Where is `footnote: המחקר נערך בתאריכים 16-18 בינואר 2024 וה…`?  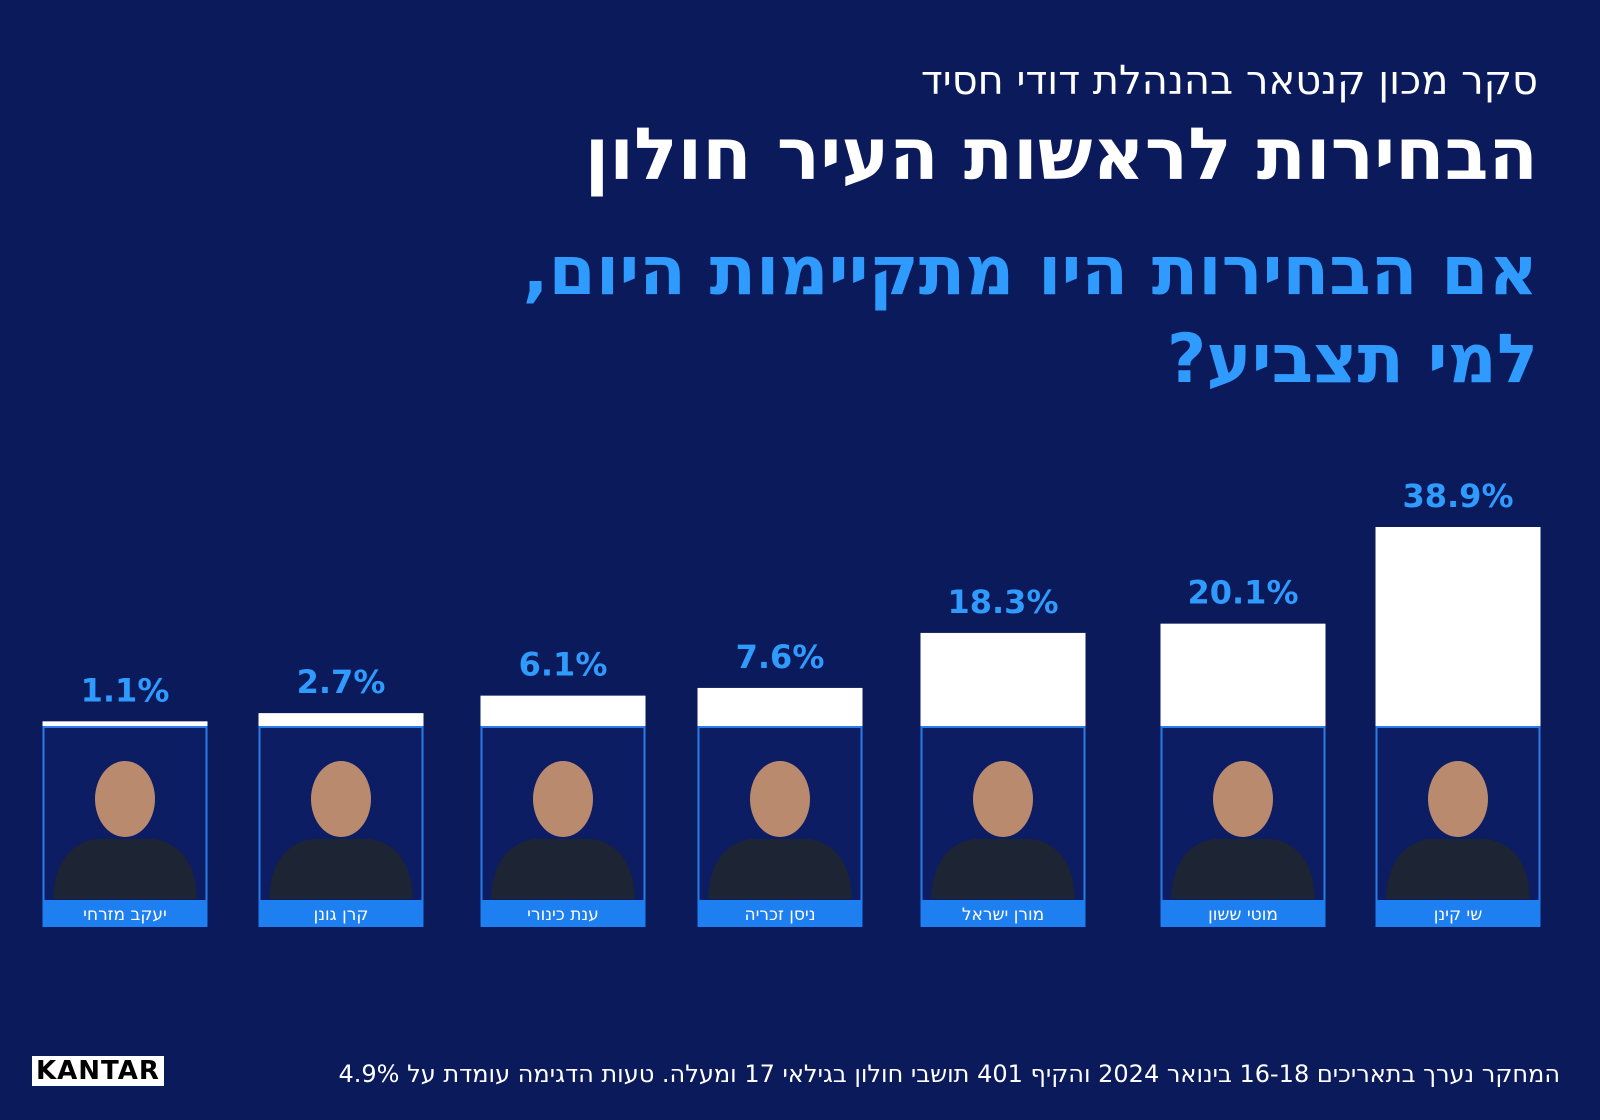
footnote: המחקר נערך בתאריכים 16-18 בינואר 2024 וה… is located at coordinates (949, 1074).